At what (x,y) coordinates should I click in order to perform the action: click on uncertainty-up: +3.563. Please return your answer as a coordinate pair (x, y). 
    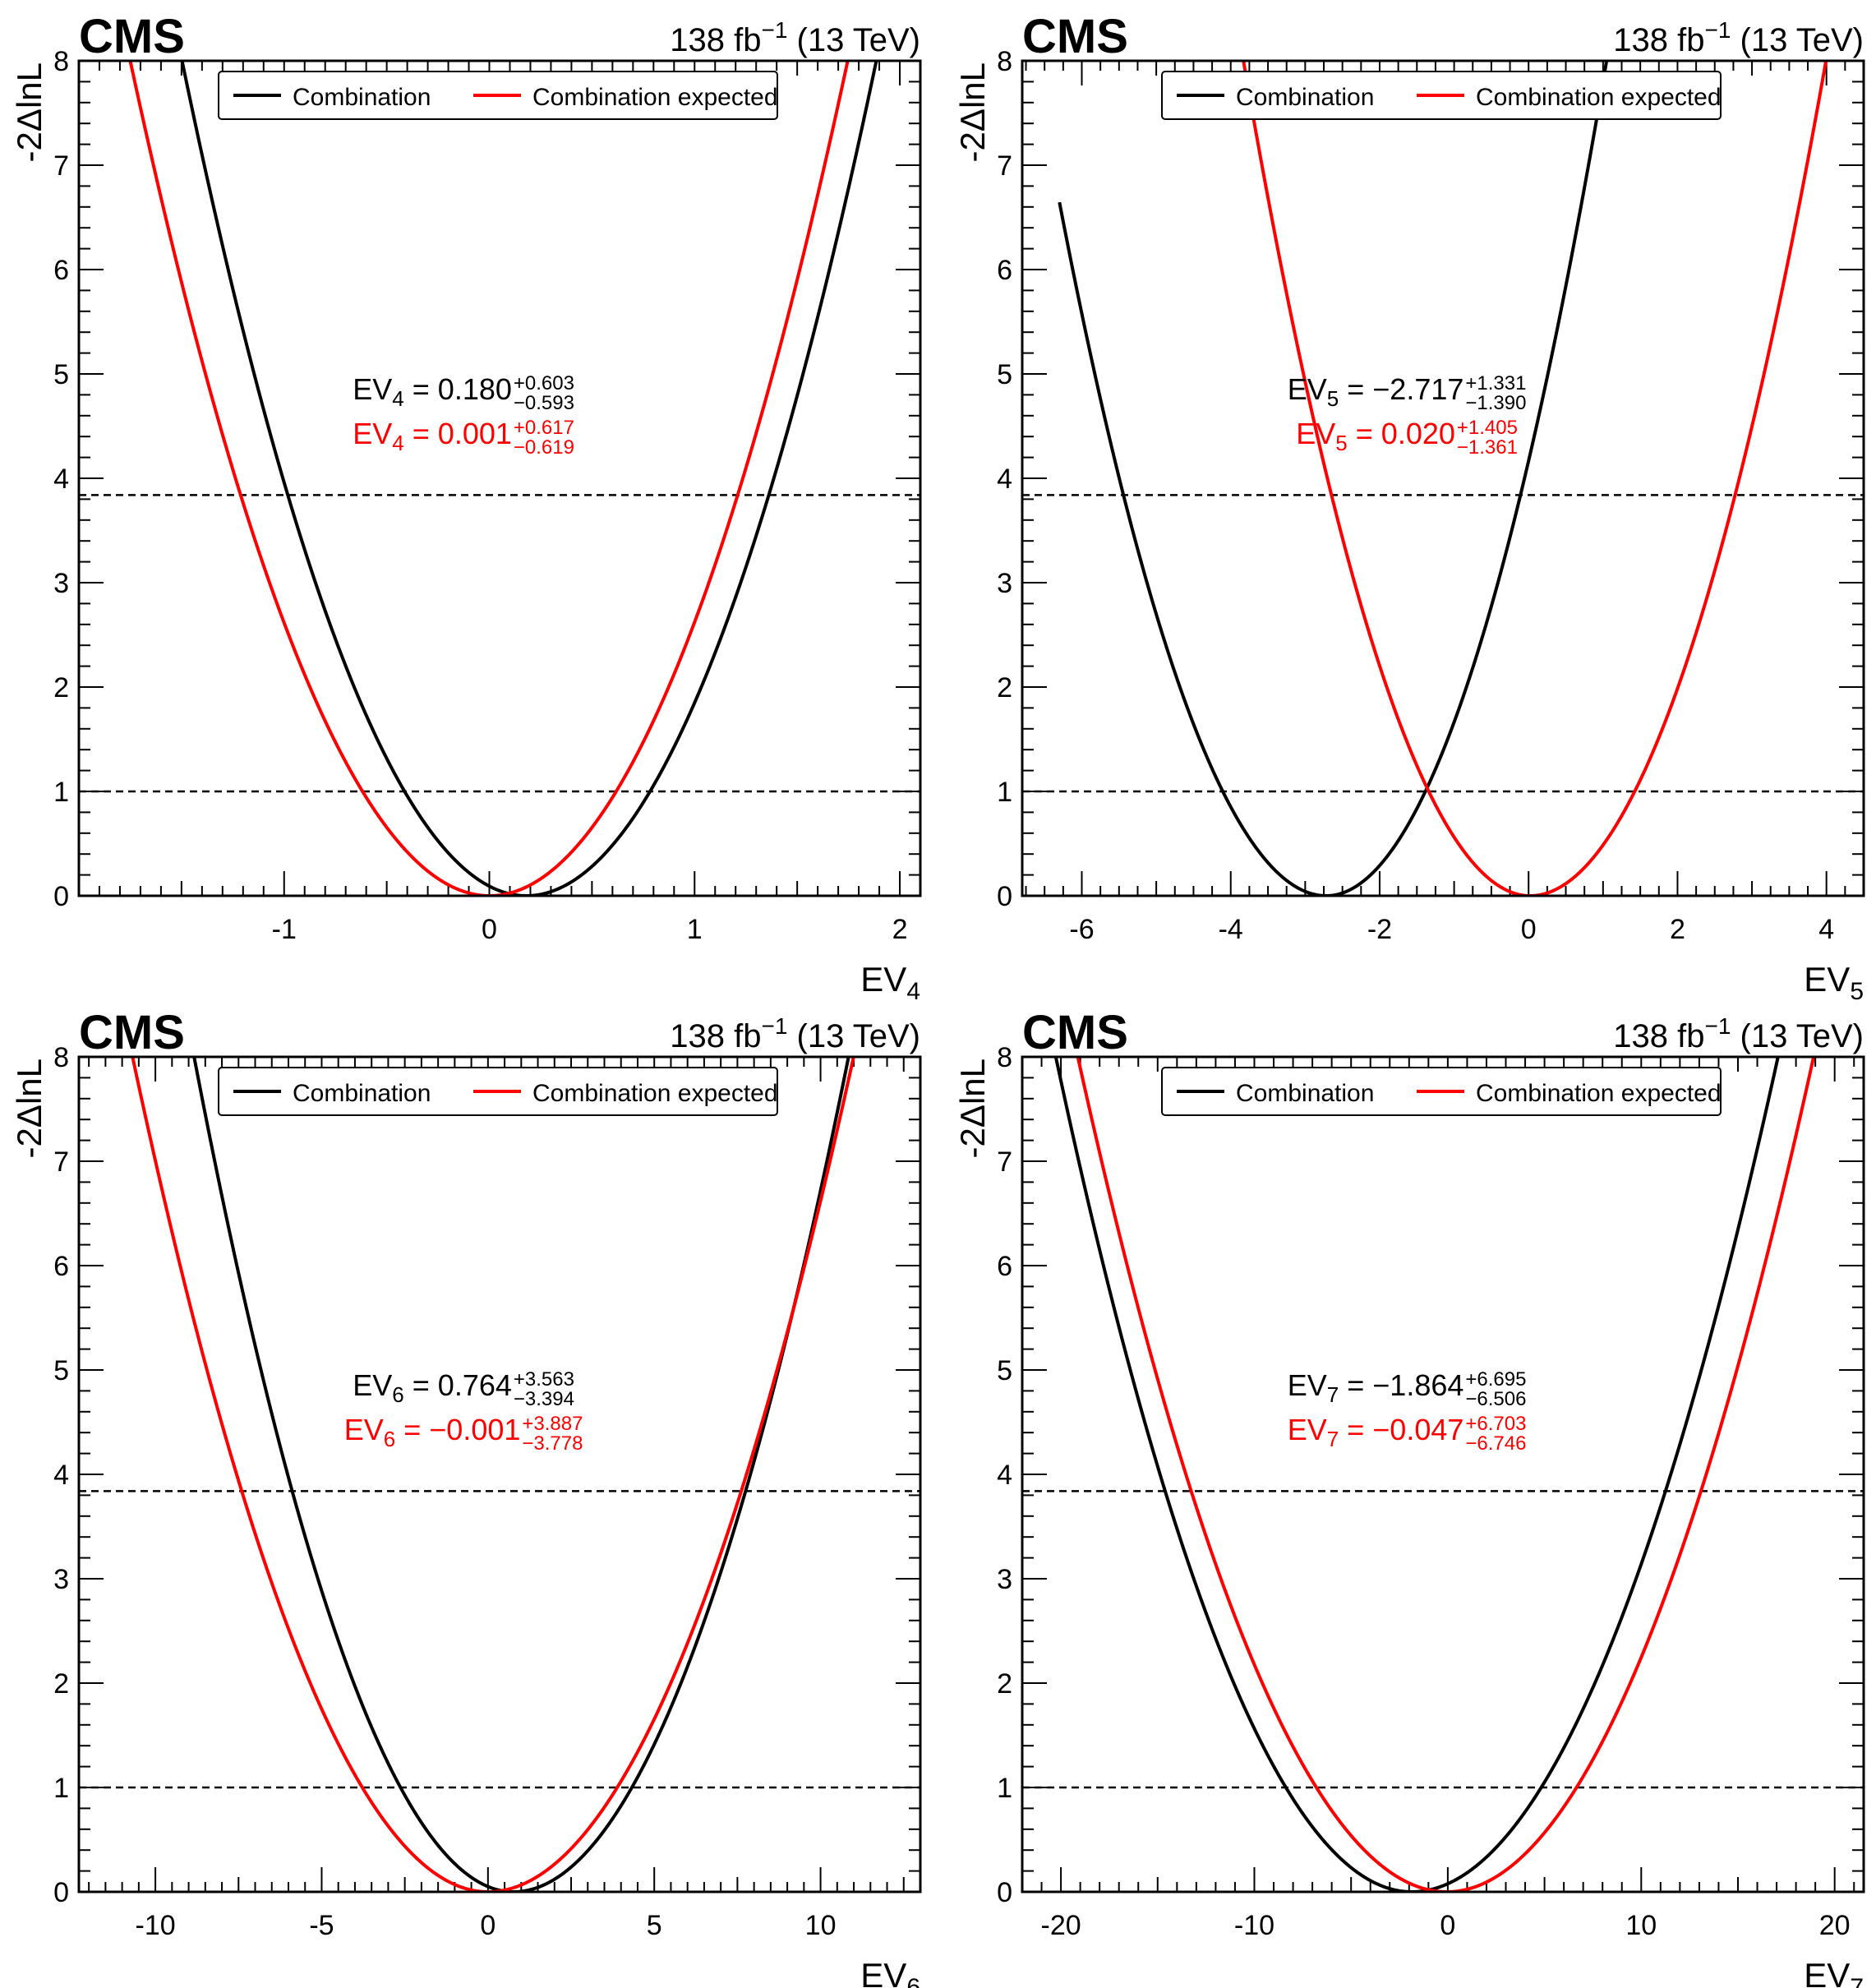
    Looking at the image, I should click on (544, 1379).